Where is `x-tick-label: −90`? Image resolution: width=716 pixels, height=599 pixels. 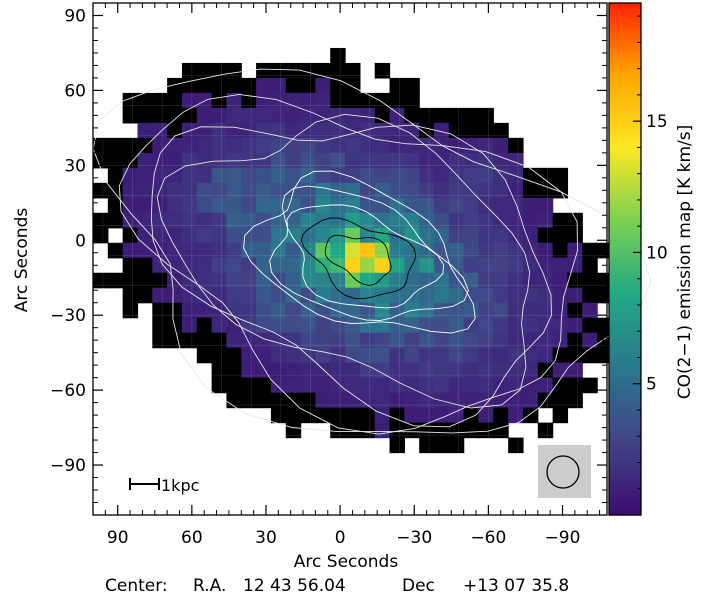
x-tick-label: −90 is located at coordinates (563, 538).